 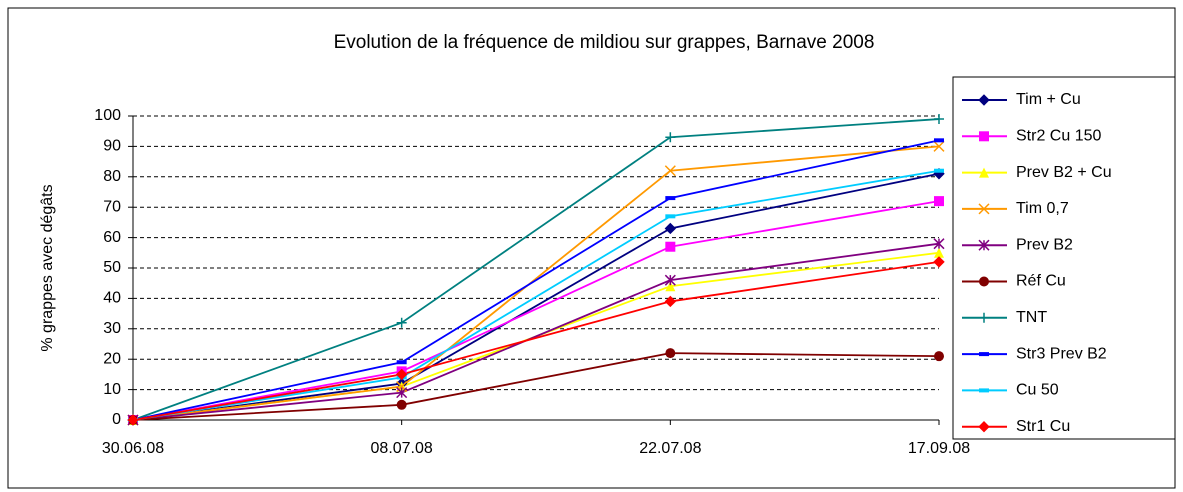 What do you see at coordinates (1058, 136) in the screenshot?
I see `legend-label: Str2 Cu 150` at bounding box center [1058, 136].